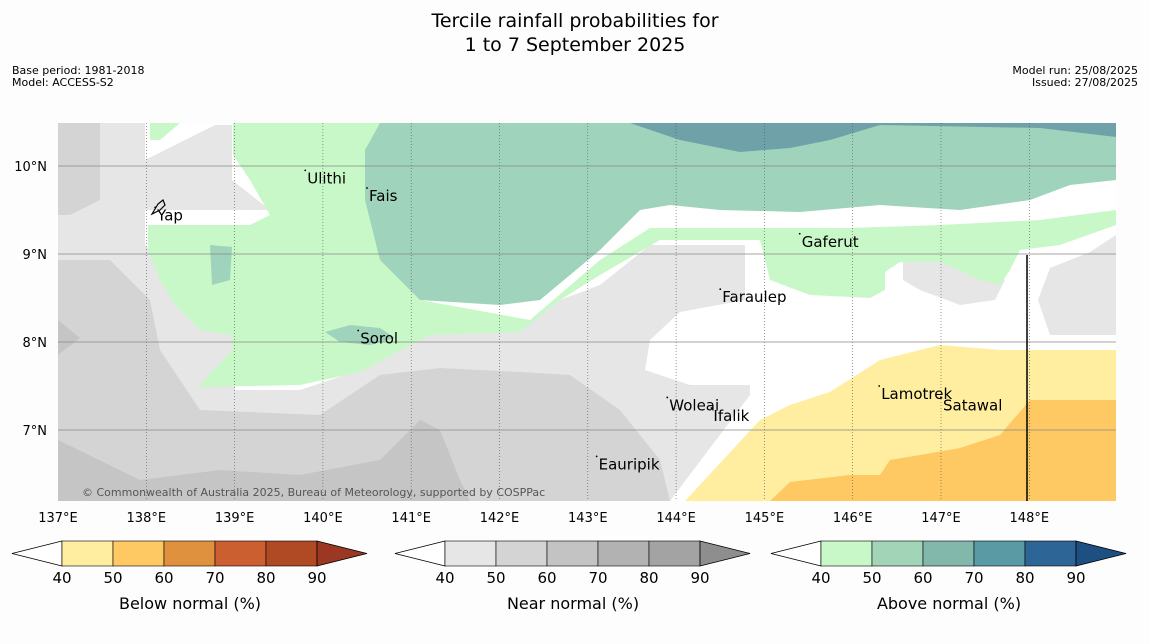 Image resolution: width=1150 pixels, height=644 pixels. Describe the element at coordinates (588, 518) in the screenshot. I see `lon-tick-label: 143°E` at that location.